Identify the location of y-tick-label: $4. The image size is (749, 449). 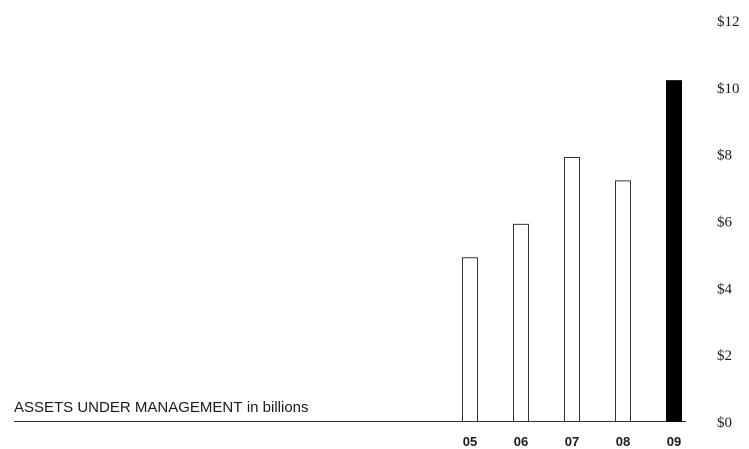
(725, 289).